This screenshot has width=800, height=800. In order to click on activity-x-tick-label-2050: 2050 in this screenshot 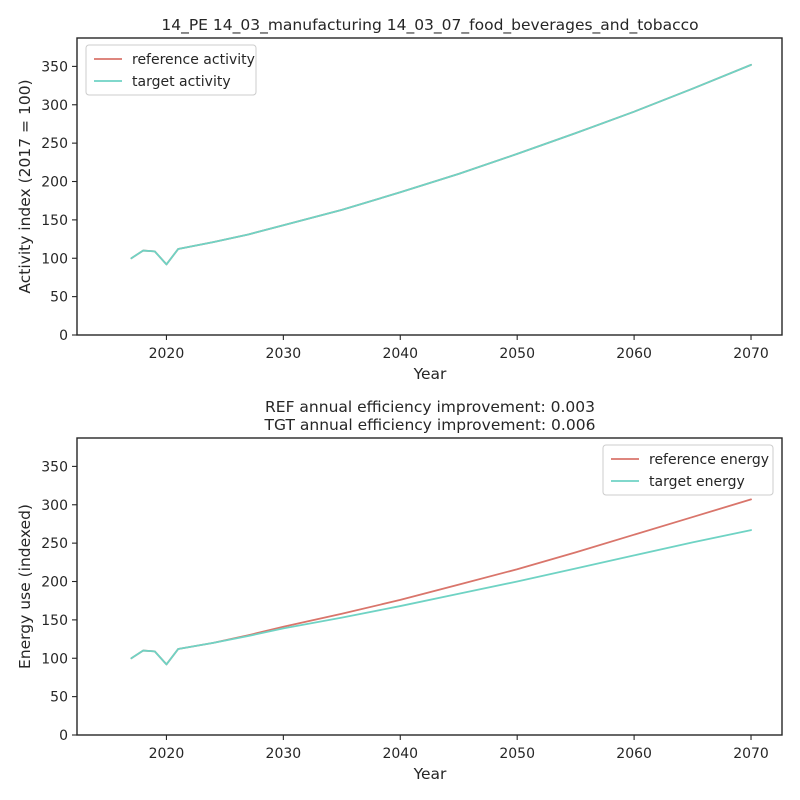, I will do `click(517, 354)`.